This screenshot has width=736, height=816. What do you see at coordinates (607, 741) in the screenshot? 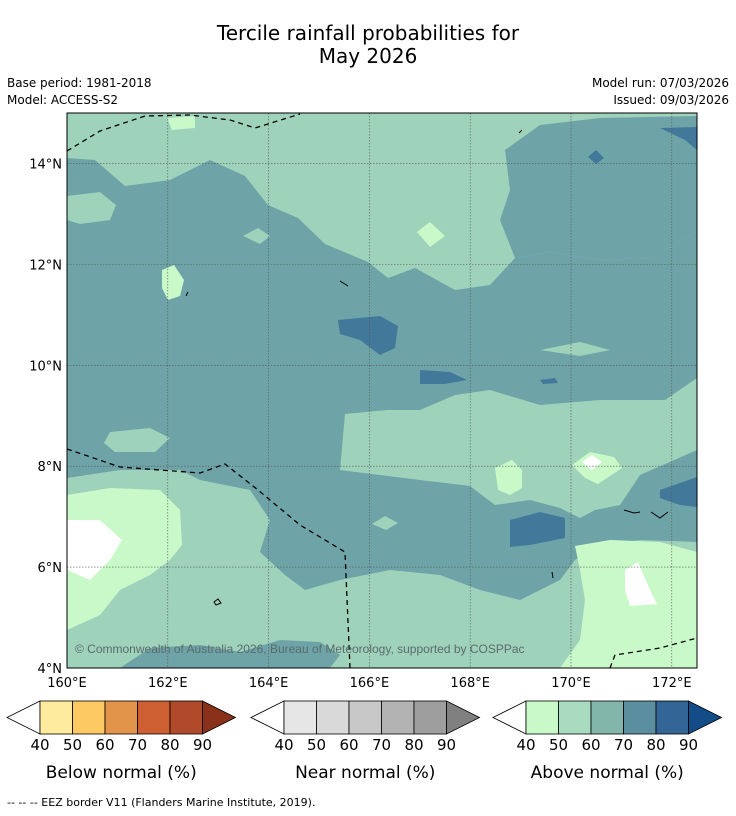
I see `legend-2: 40 50 60 70 80 90 Above normal (%)` at bounding box center [607, 741].